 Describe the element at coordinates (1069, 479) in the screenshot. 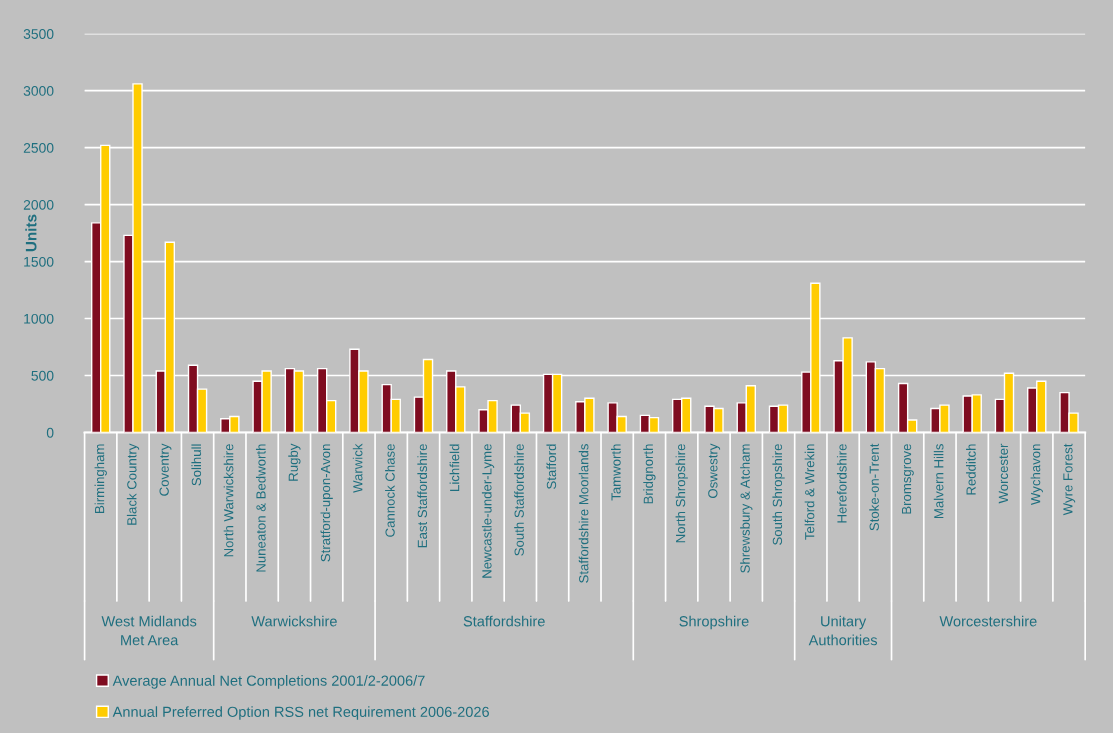

I see `x-tick-label: Wyre Forest` at that location.